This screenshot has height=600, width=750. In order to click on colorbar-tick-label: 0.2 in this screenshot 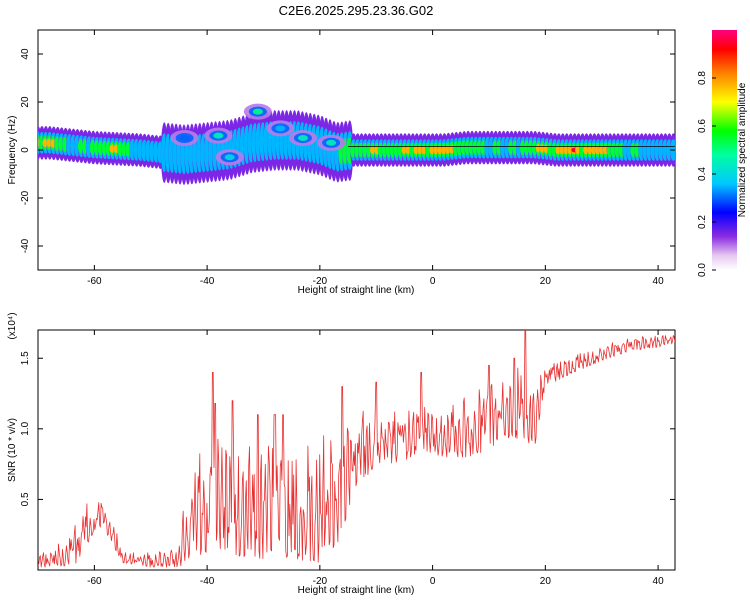, I will do `click(702, 222)`.